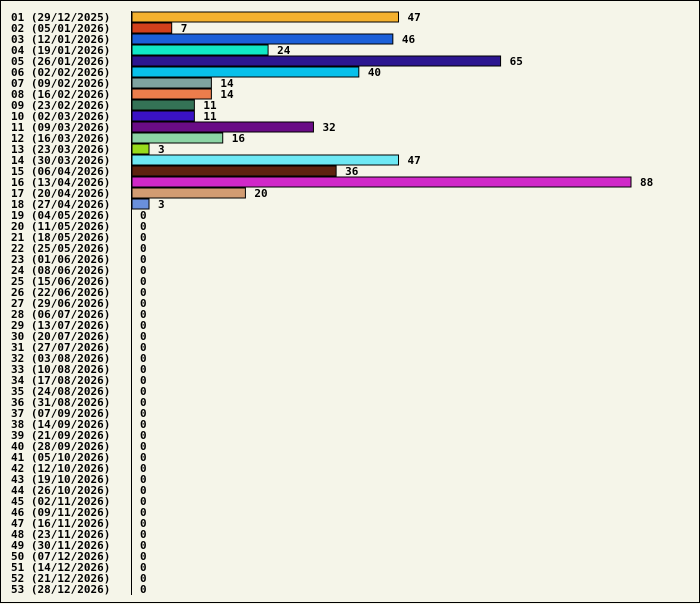 Image resolution: width=700 pixels, height=604 pixels. What do you see at coordinates (60, 435) in the screenshot?
I see `category-label: 39 (21/09/2026)` at bounding box center [60, 435].